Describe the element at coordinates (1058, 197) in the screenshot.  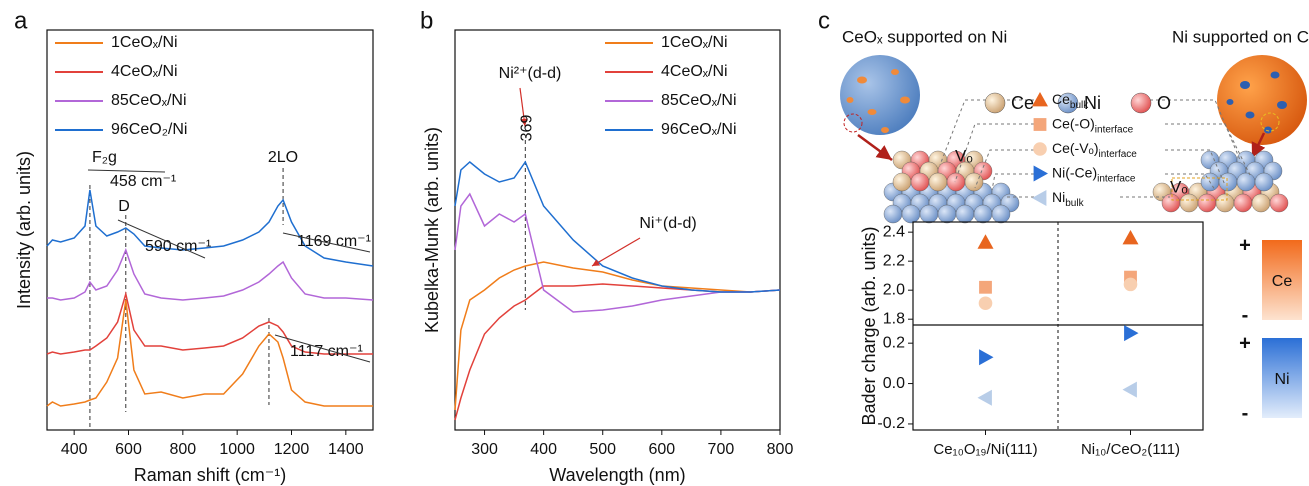
I see `legend-name: Ni` at that location.